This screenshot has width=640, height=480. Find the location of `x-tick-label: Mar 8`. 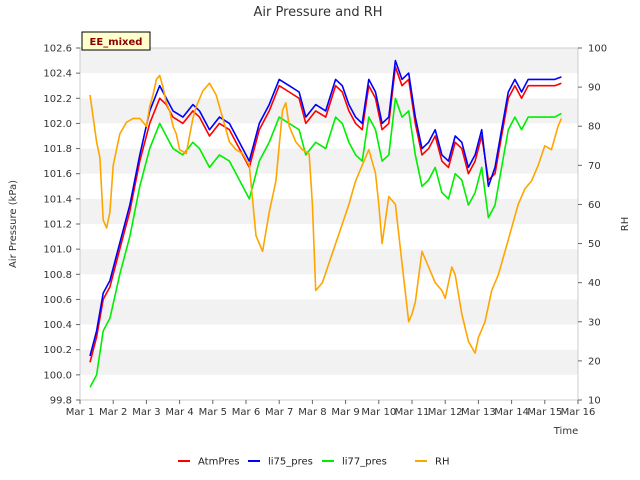

x-tick-label: Mar 8 is located at coordinates (312, 412).